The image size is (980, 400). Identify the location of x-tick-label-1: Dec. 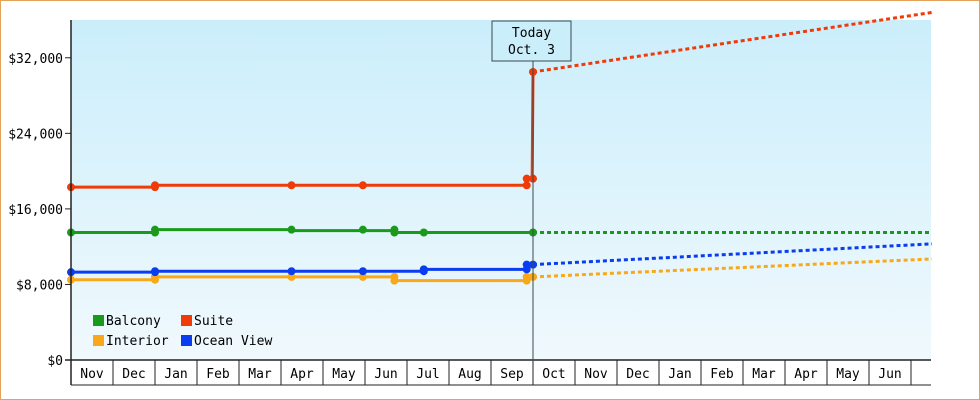
(133, 374).